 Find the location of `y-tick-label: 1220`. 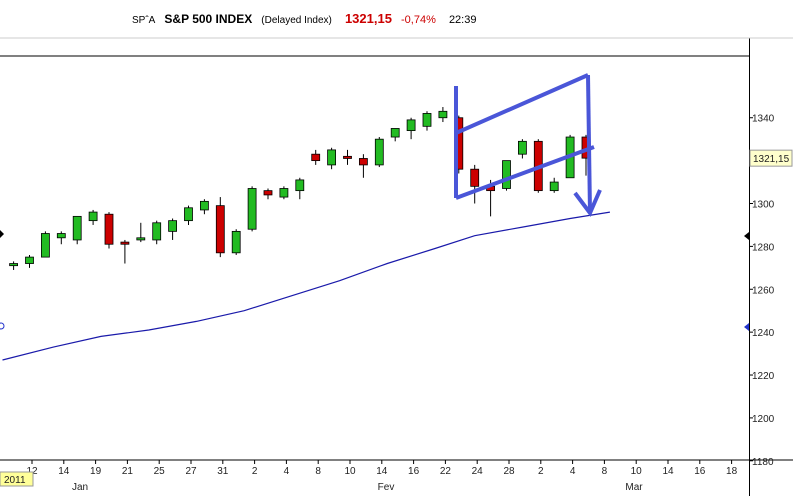

y-tick-label: 1220 is located at coordinates (763, 376).